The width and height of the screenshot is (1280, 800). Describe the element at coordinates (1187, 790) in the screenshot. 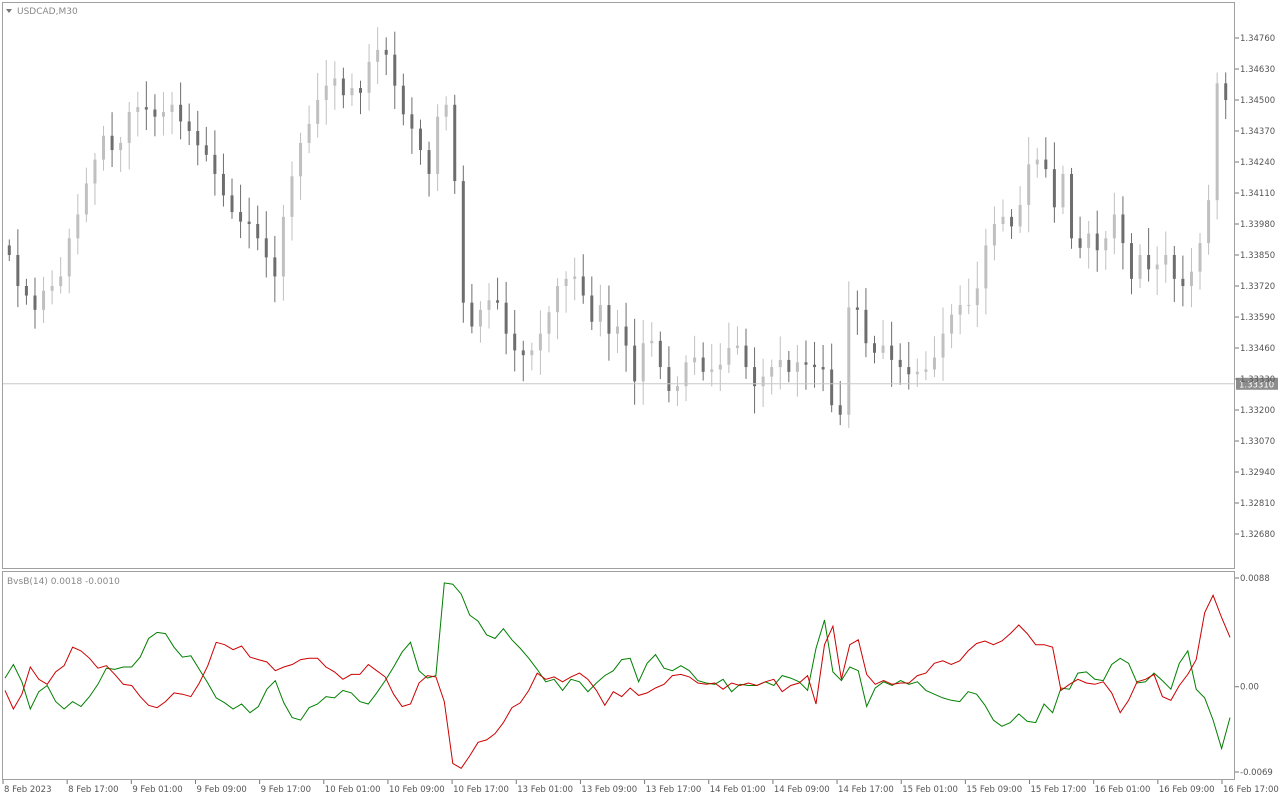

I see `time-tick-label: 16 Feb 09:00` at that location.